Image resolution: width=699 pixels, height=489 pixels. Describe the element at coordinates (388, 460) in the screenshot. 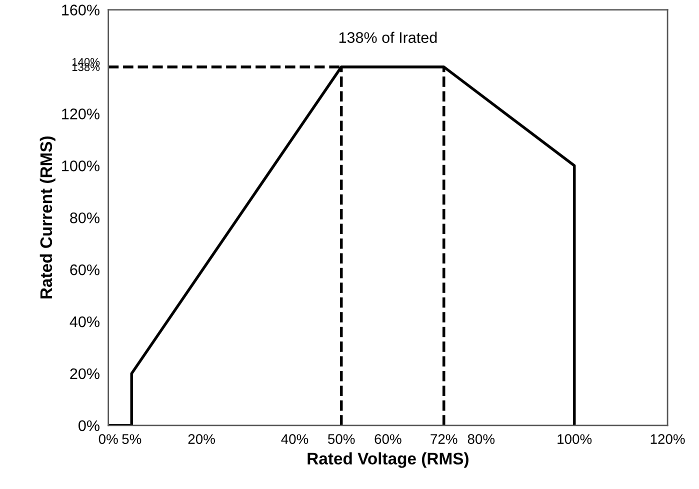

I see `x-axis-title: Rated Voltage (RMS)` at that location.